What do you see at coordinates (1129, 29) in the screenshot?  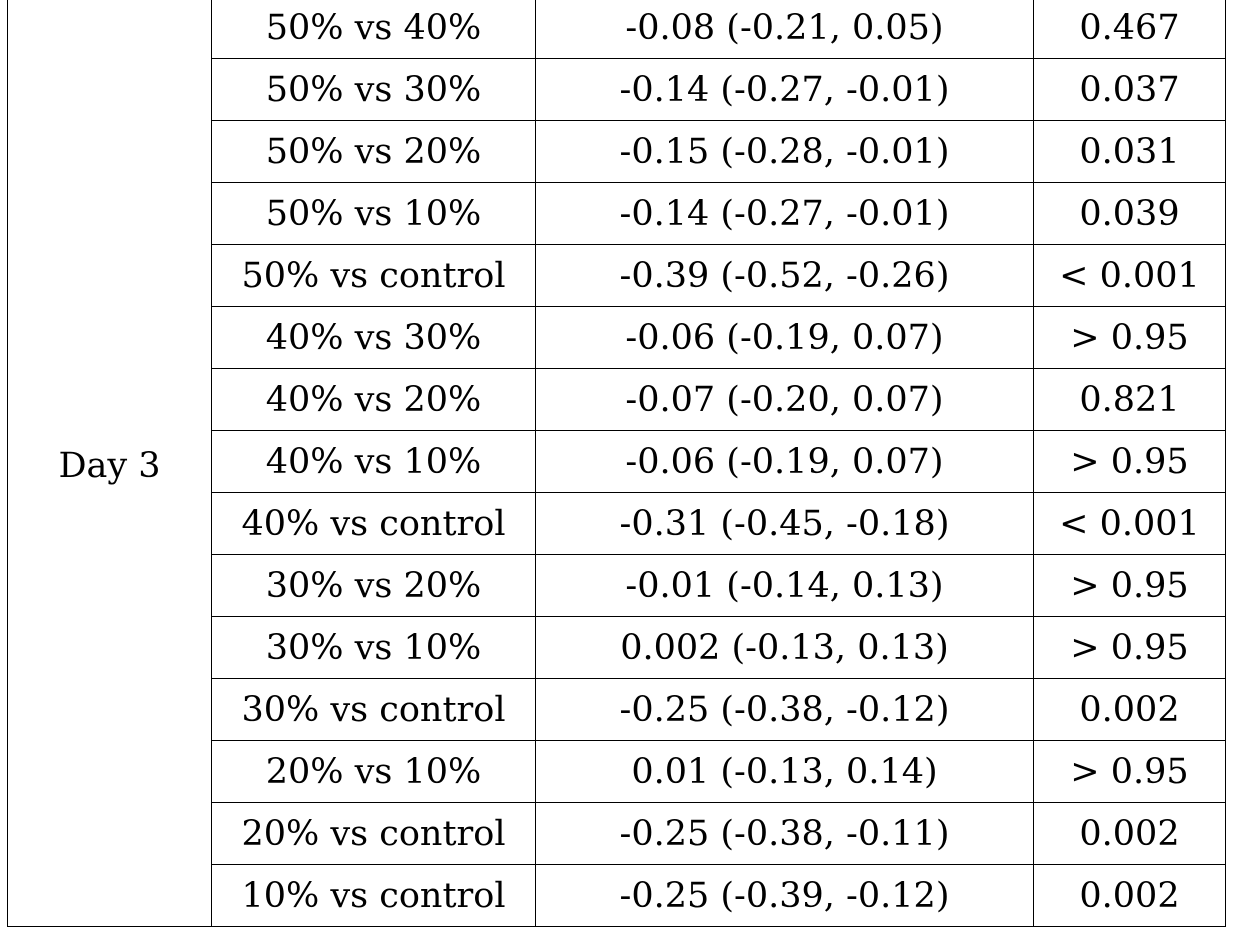 I see `p-value-cell: 0.467` at bounding box center [1129, 29].